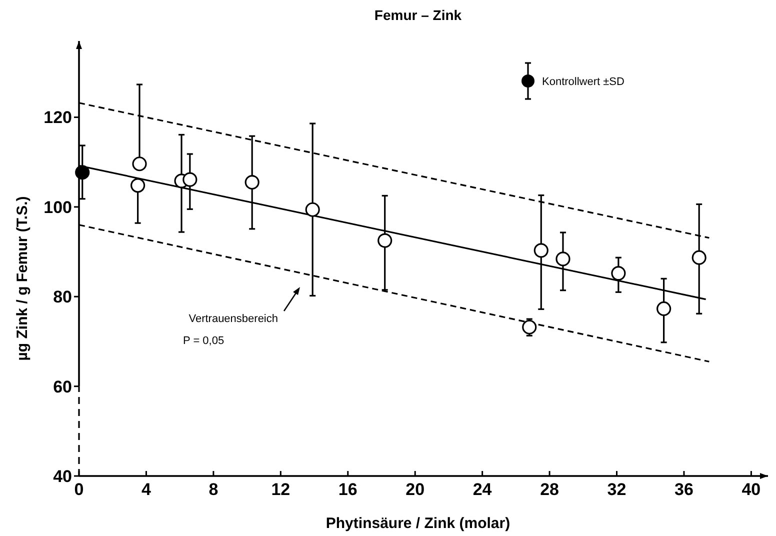 Image resolution: width=776 pixels, height=536 pixels. What do you see at coordinates (348, 489) in the screenshot?
I see `x-tick-label: 16` at bounding box center [348, 489].